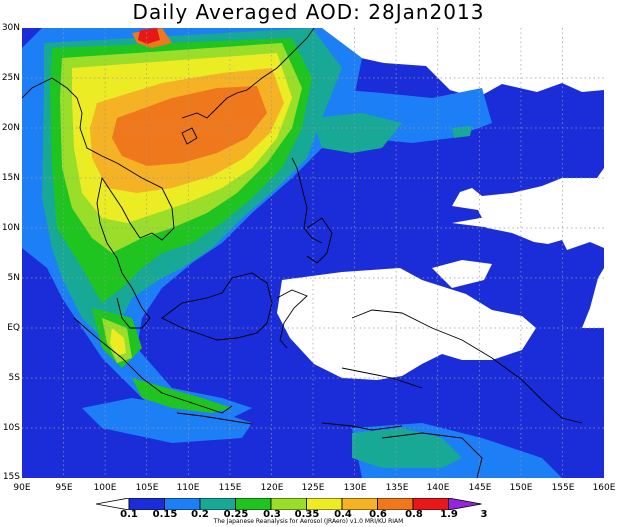 The image size is (617, 527). What do you see at coordinates (14, 378) in the screenshot?
I see `lat-label: 5S` at bounding box center [14, 378].